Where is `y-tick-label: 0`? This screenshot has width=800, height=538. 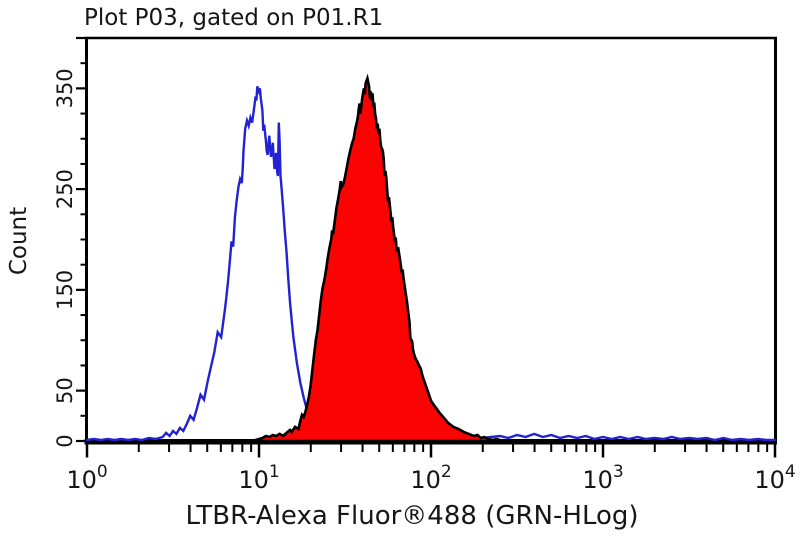
y-tick-label: 0 is located at coordinates (65, 440).